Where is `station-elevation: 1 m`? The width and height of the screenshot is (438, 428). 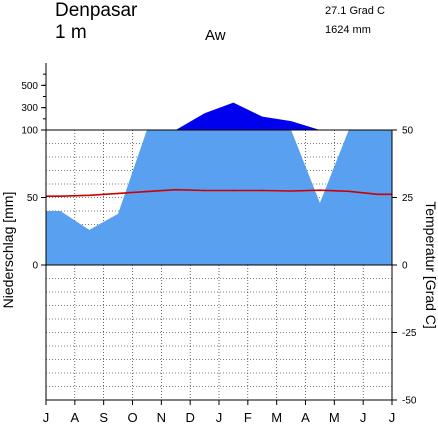
station-elevation: 1 m is located at coordinates (71, 32).